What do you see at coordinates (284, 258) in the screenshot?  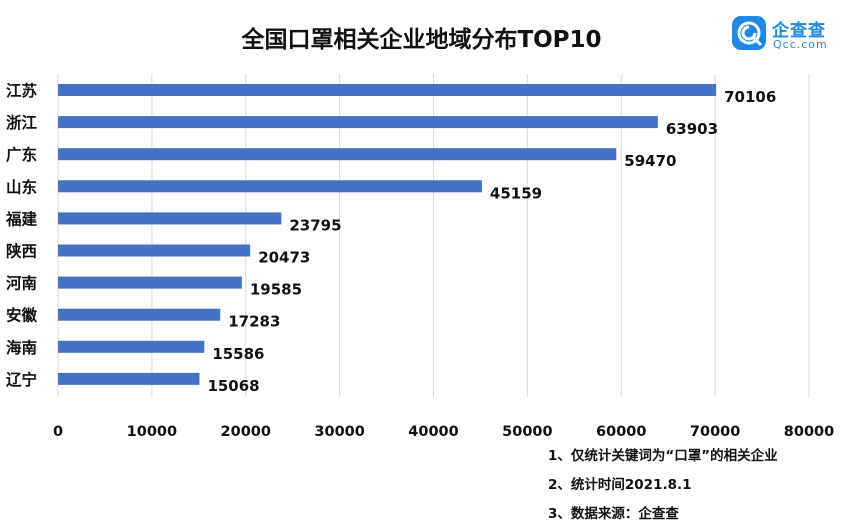 I see `data-label: 20473` at bounding box center [284, 258].